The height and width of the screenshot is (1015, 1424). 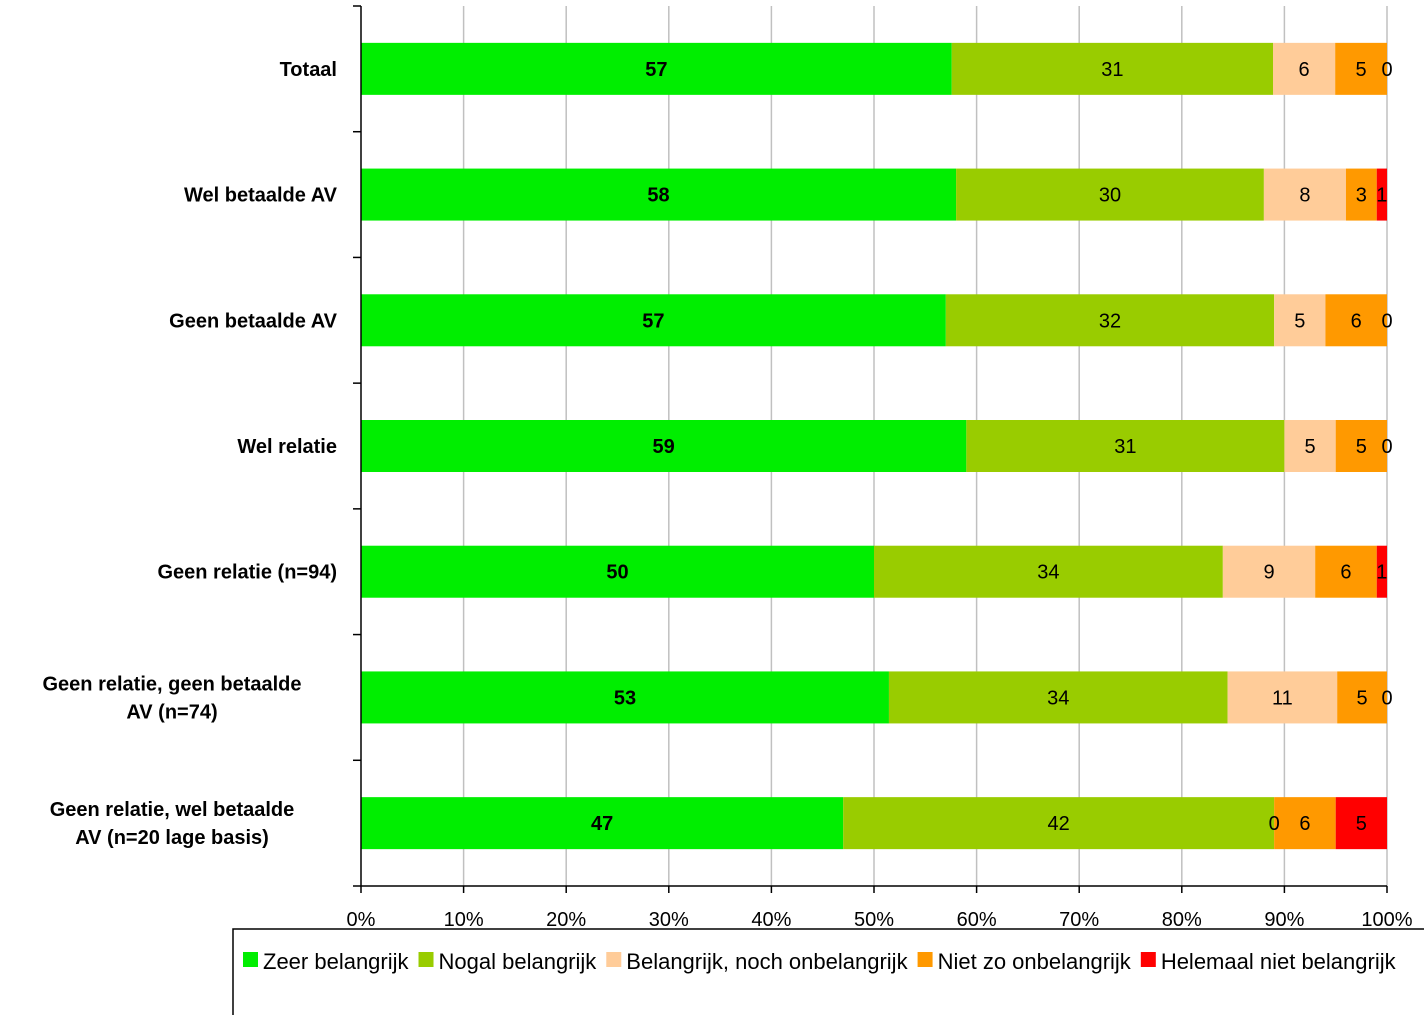 What do you see at coordinates (287, 447) in the screenshot?
I see `category-label: Wel relatie` at bounding box center [287, 447].